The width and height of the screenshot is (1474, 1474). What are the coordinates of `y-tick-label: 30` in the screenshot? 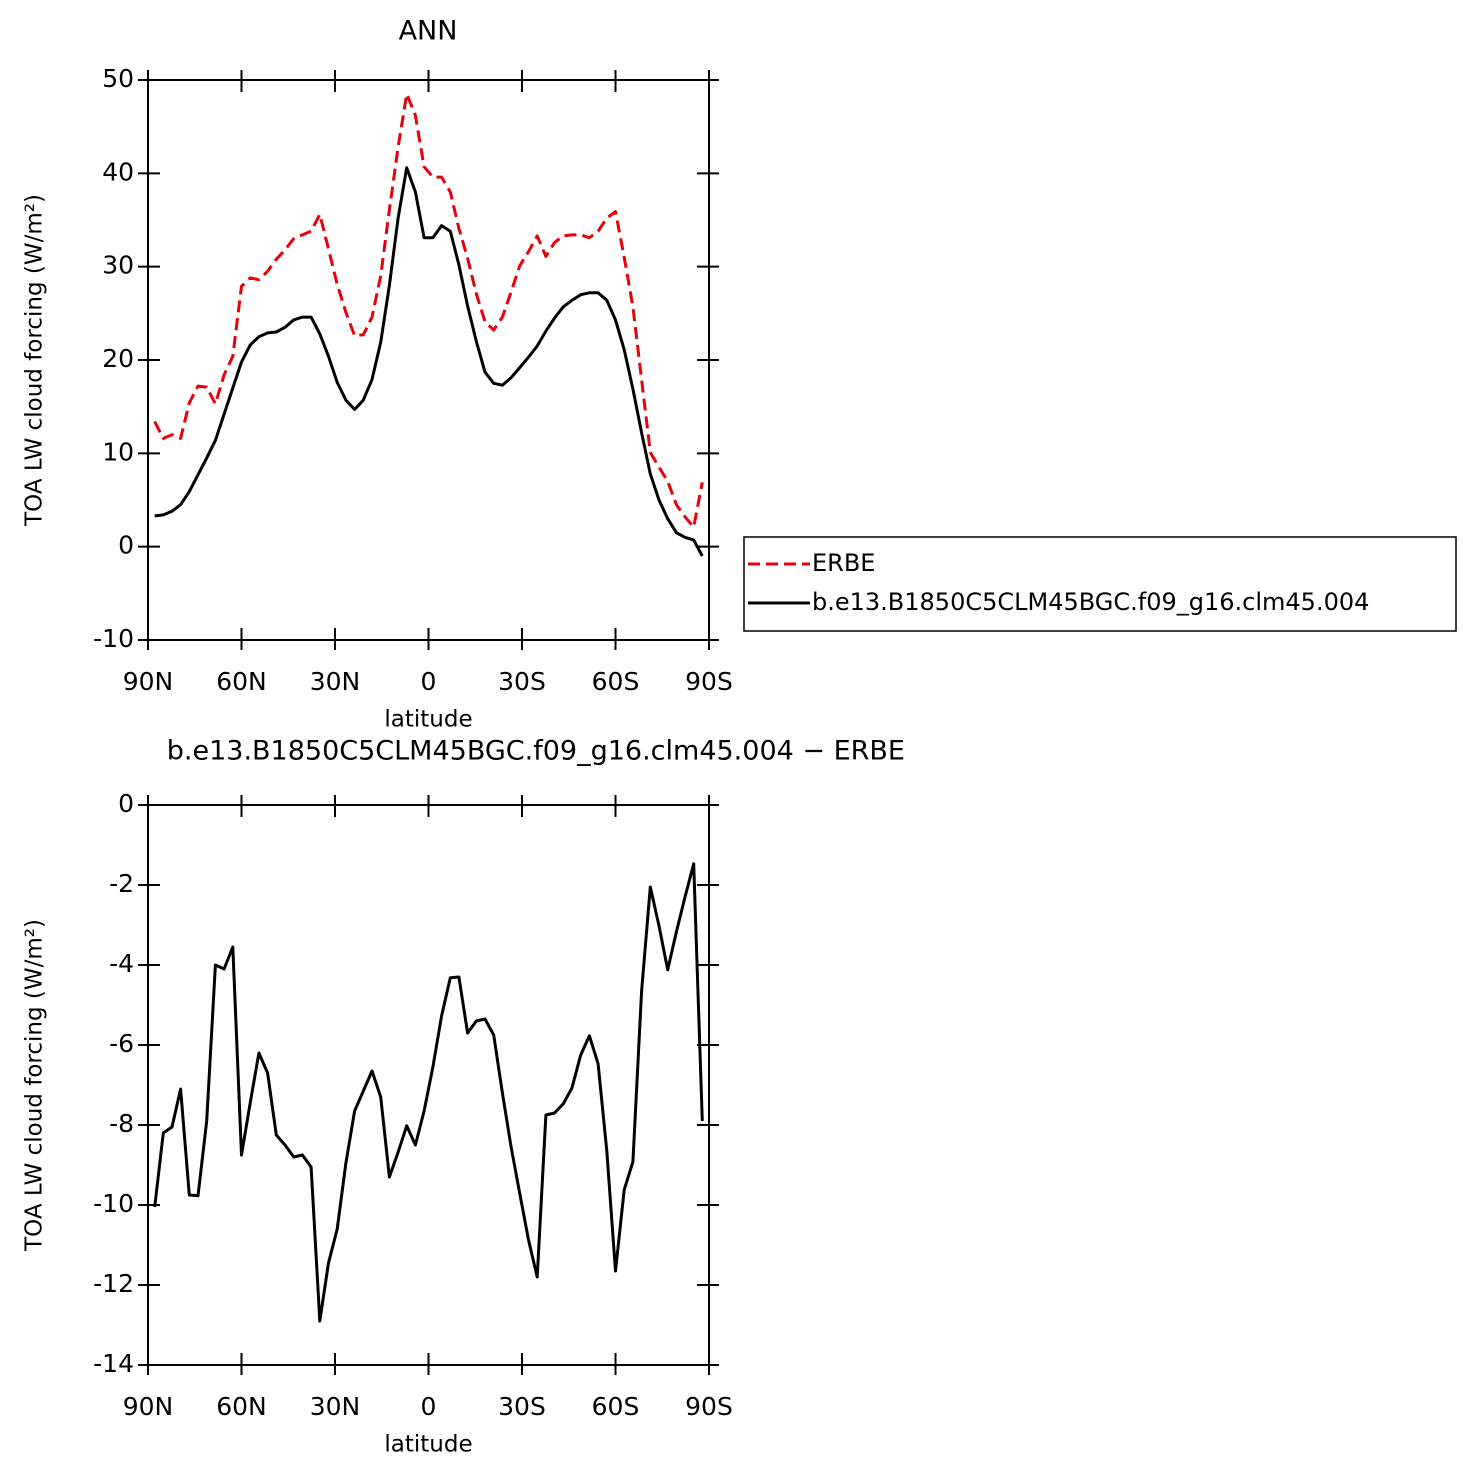 It's located at (118, 265).